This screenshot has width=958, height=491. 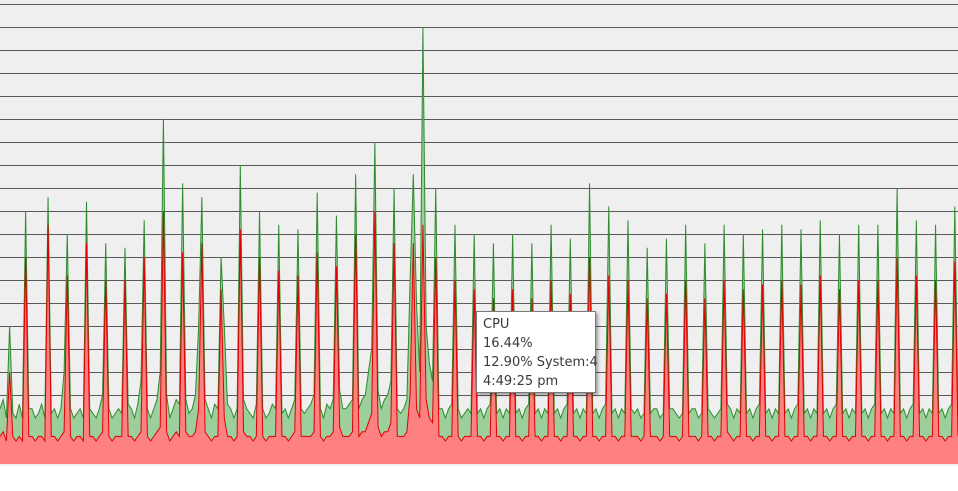 What do you see at coordinates (537, 352) in the screenshot?
I see `hover-tooltip: CPU 16.44% 12.90% System:4 4:49:25 pm` at bounding box center [537, 352].